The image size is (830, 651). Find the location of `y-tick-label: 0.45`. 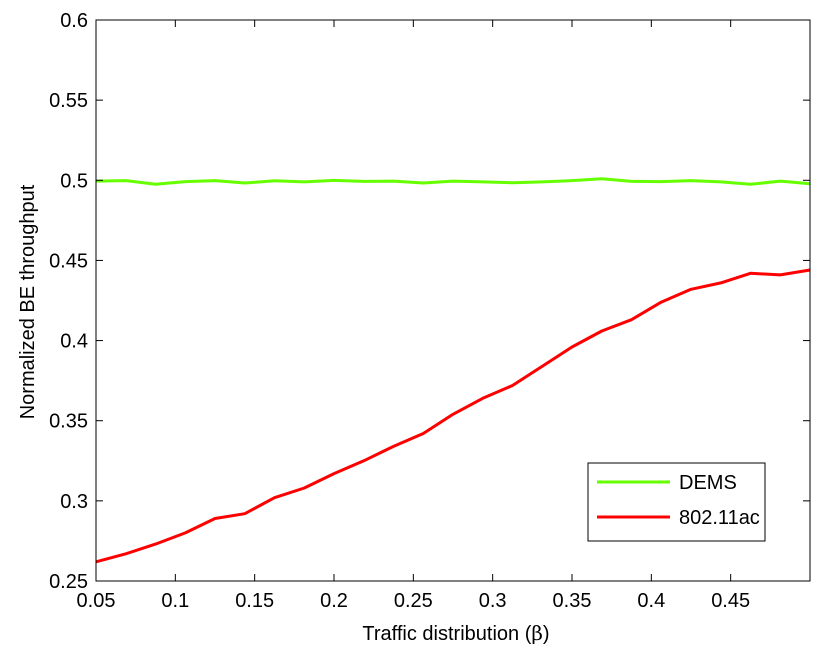

y-tick-label: 0.45 is located at coordinates (68, 261).